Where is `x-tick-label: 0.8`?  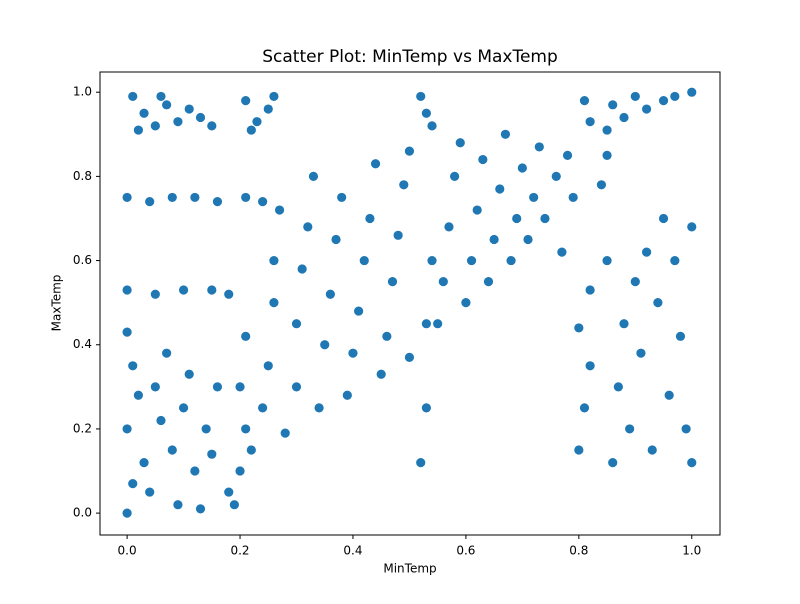 x-tick-label: 0.8 is located at coordinates (578, 551).